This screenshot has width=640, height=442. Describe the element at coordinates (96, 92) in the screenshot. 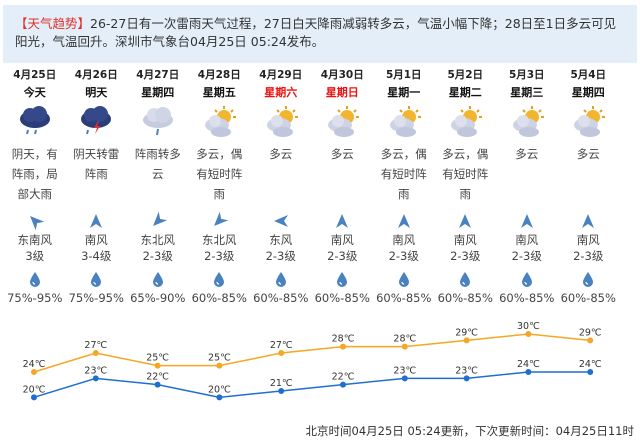

I see `forecast-weekday: 明天` at that location.